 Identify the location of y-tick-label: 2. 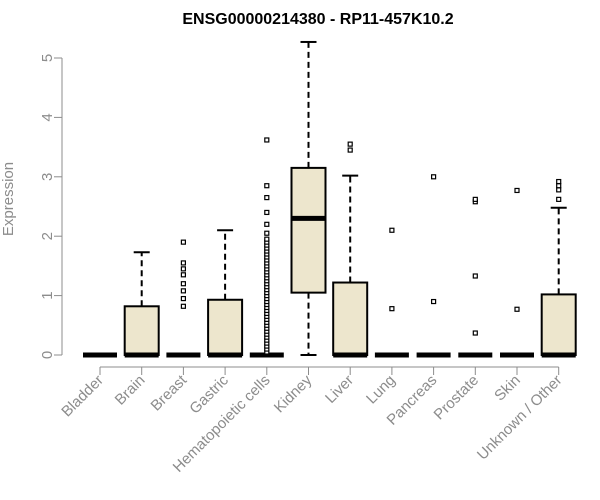
(47, 236).